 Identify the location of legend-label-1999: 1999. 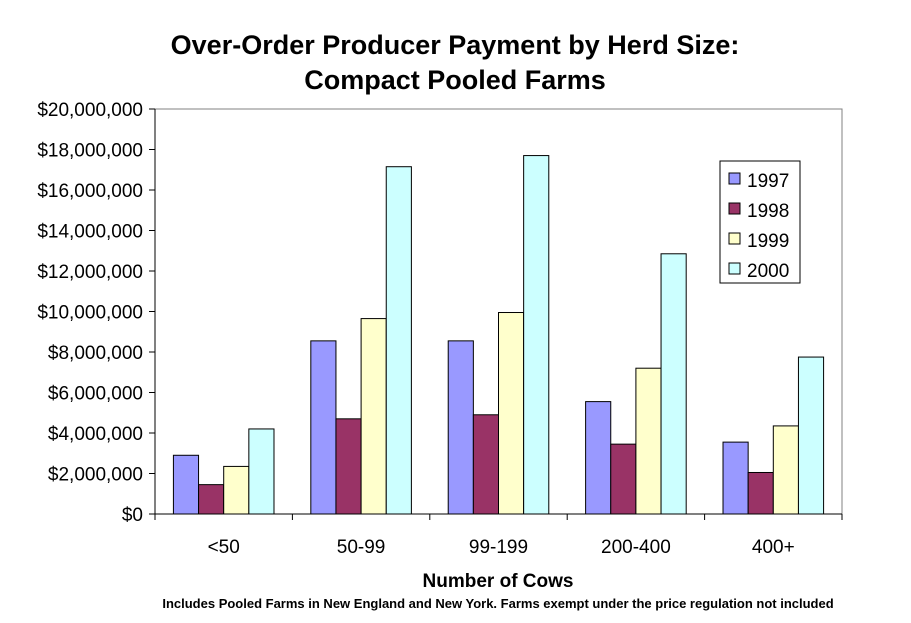
(768, 241).